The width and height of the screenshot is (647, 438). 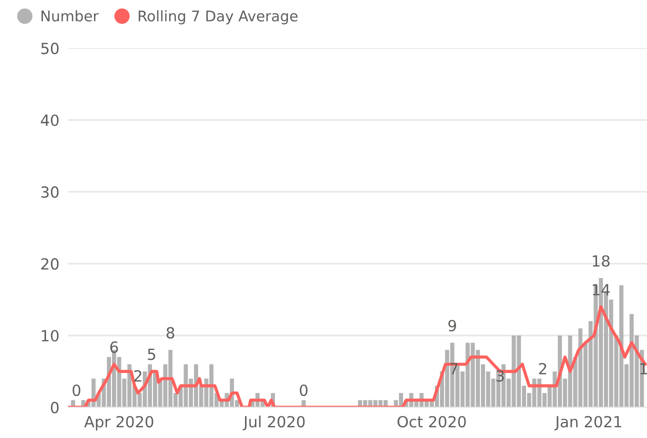 What do you see at coordinates (50, 48) in the screenshot?
I see `y-tick-label: 50` at bounding box center [50, 48].